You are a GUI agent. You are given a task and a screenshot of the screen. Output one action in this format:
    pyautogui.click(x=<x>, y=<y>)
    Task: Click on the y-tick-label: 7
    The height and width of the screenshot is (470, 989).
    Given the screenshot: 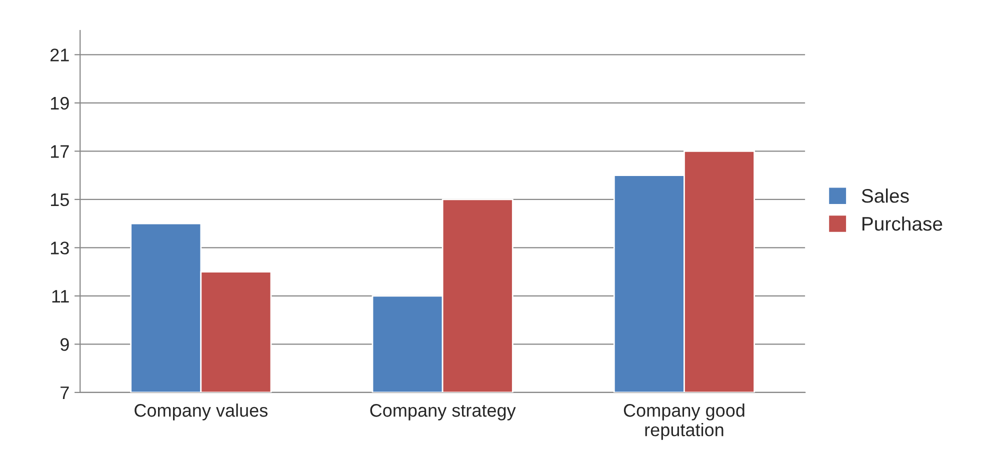 What is the action you would take?
    pyautogui.click(x=64, y=392)
    